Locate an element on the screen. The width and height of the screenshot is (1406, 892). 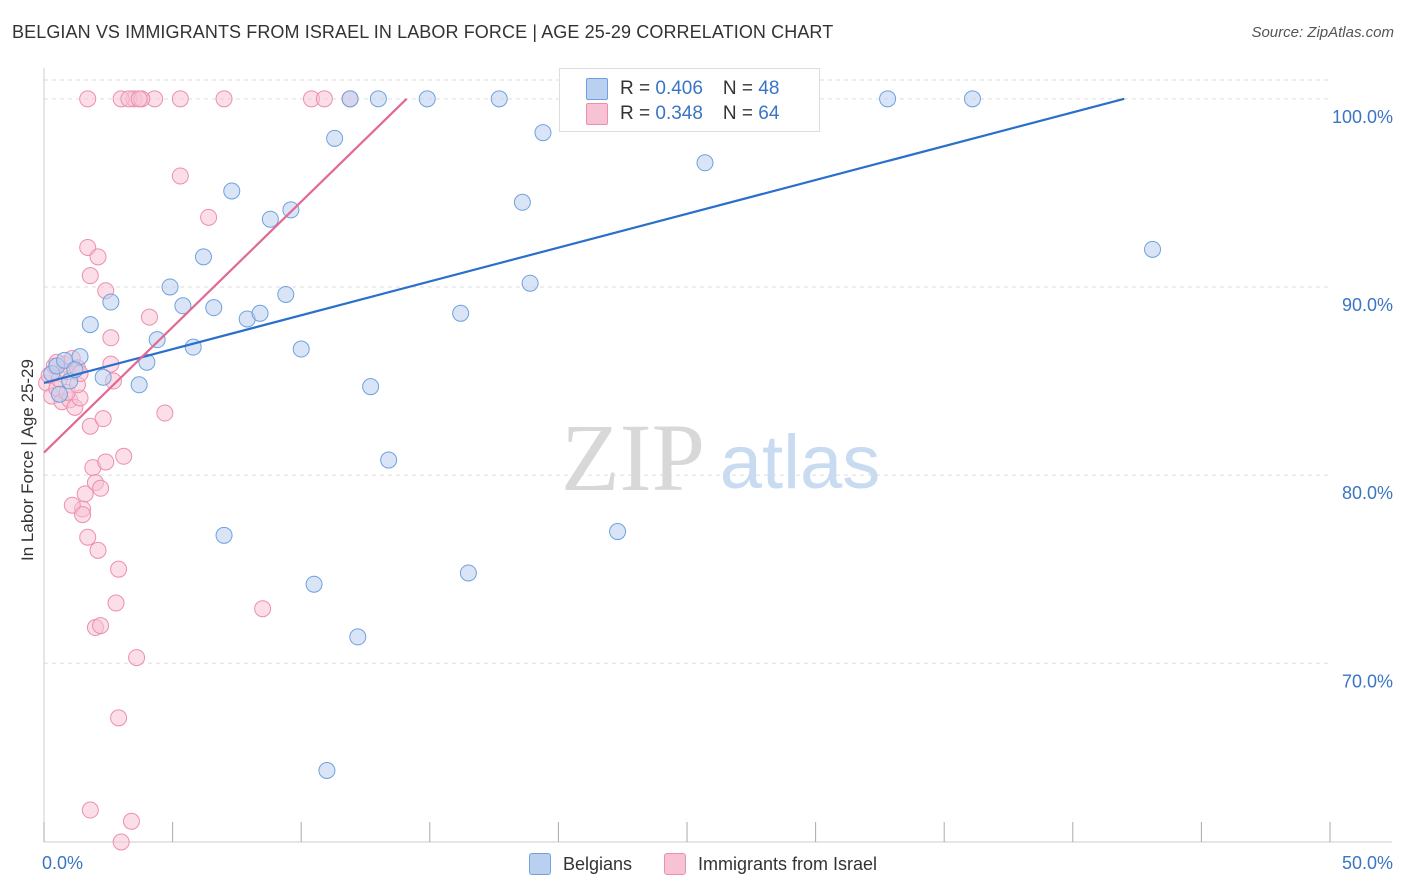
legend-label-israel: Immigrants from Israel is located at coordinates (788, 863).